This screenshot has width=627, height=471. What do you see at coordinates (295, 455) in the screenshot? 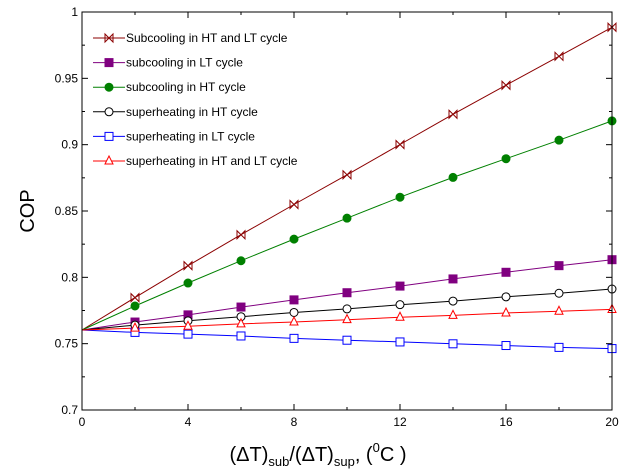
I see `x-axis-label-slash: /(` at bounding box center [295, 455].